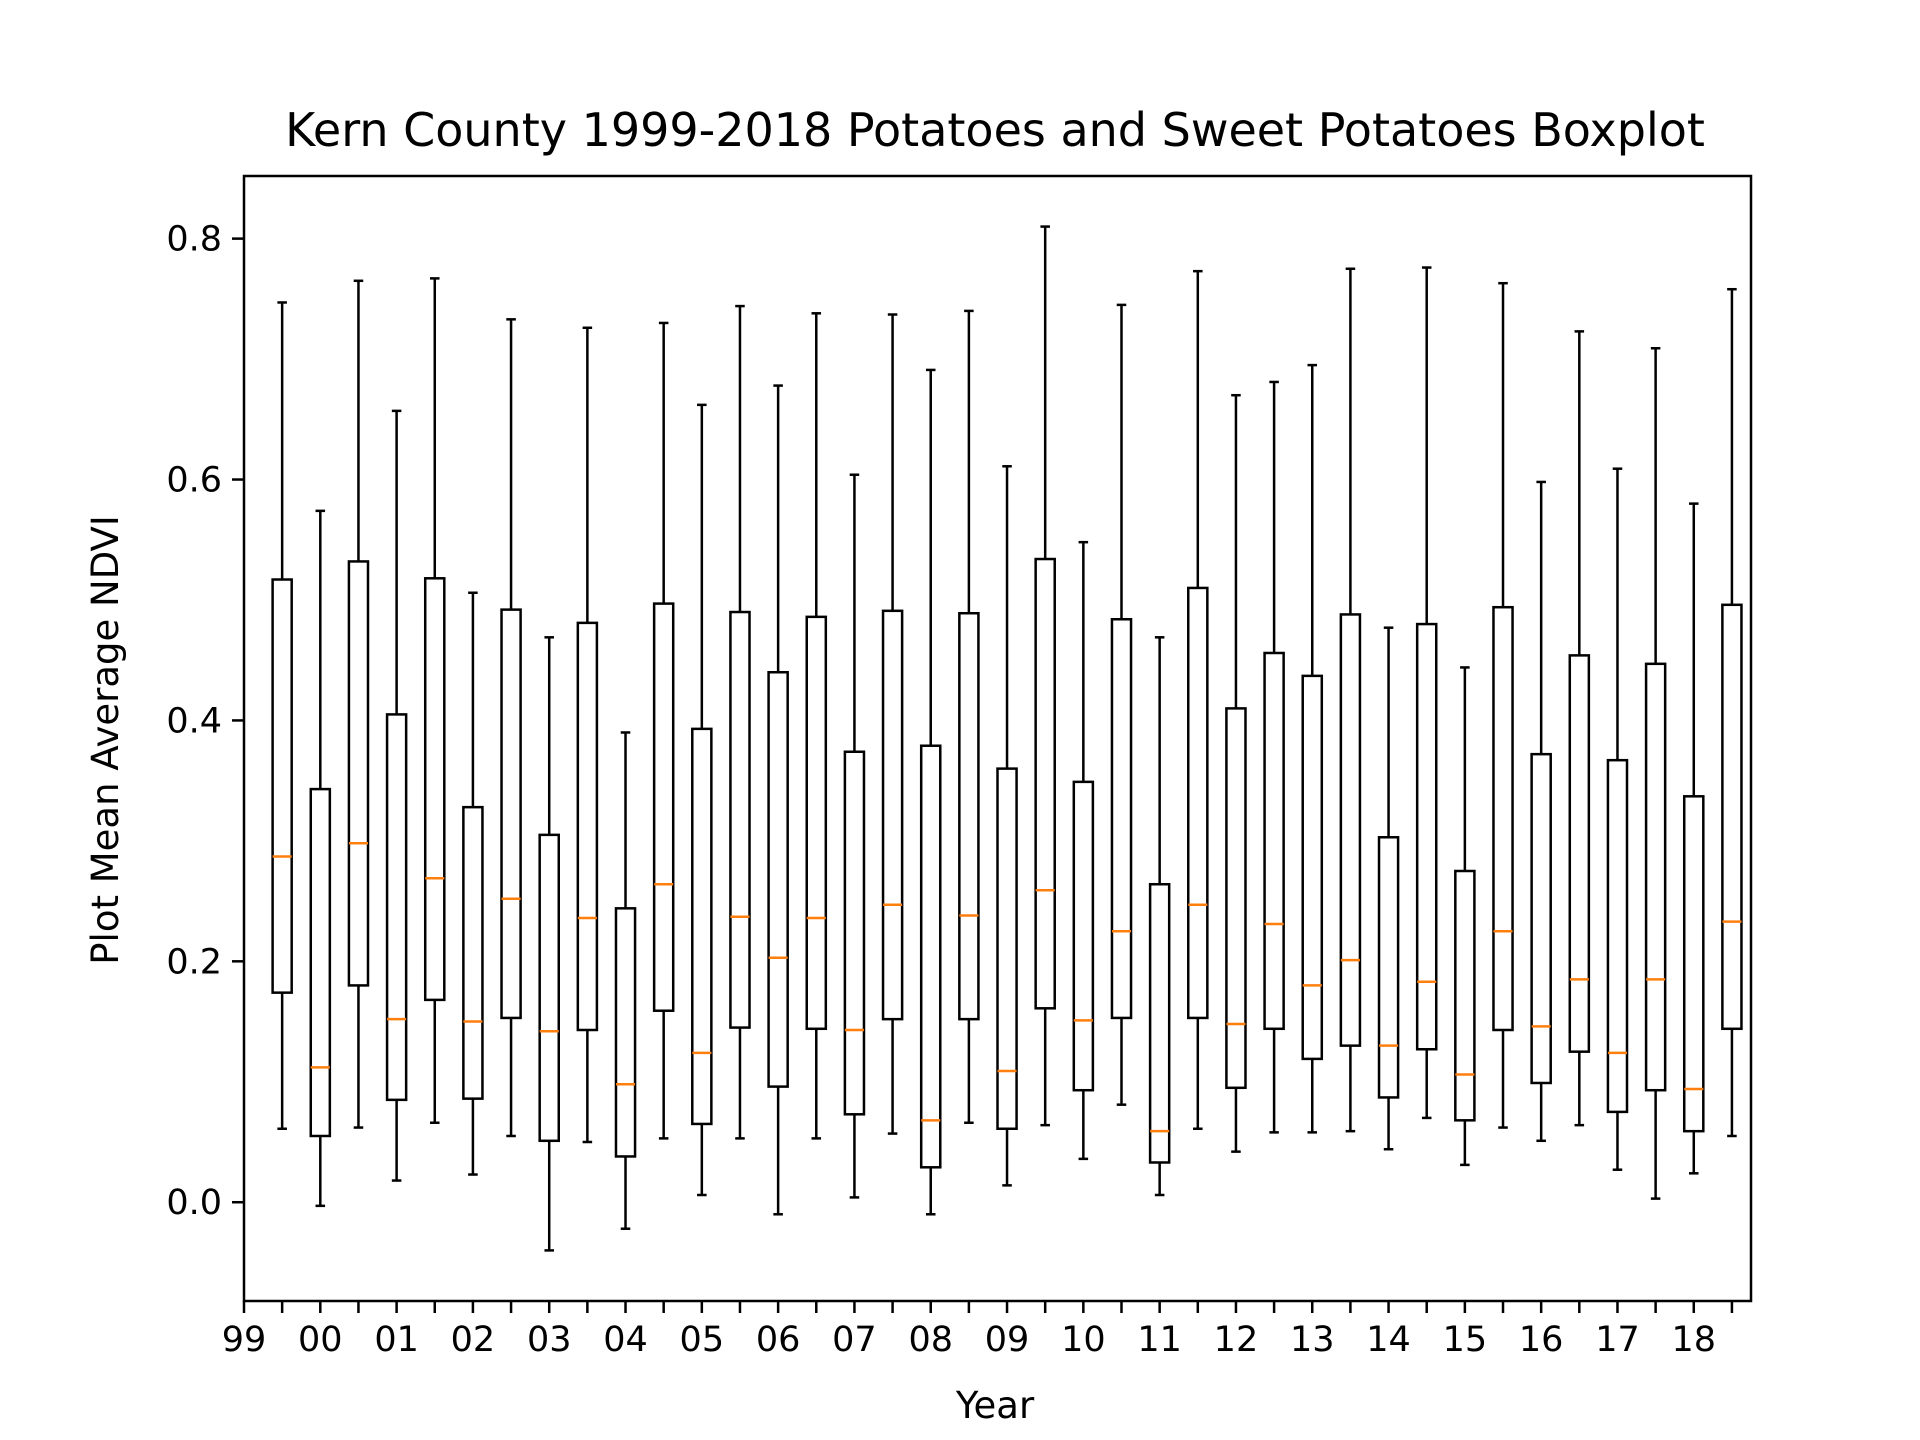 The image size is (1920, 1440). Describe the element at coordinates (549, 1340) in the screenshot. I see `x-tick-label: 03` at that location.